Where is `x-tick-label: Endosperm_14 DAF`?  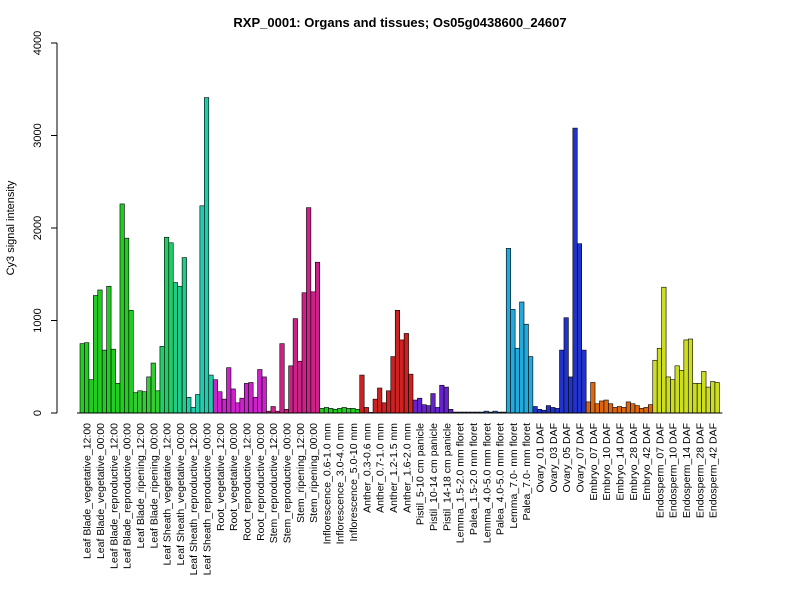 x-tick-label: Endosperm_14 DAF is located at coordinates (687, 470).